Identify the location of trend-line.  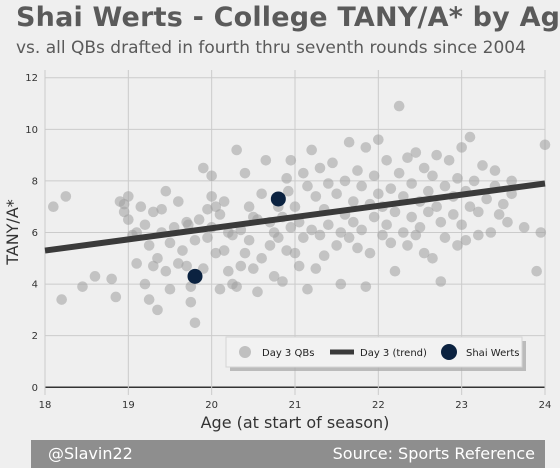
(295, 217).